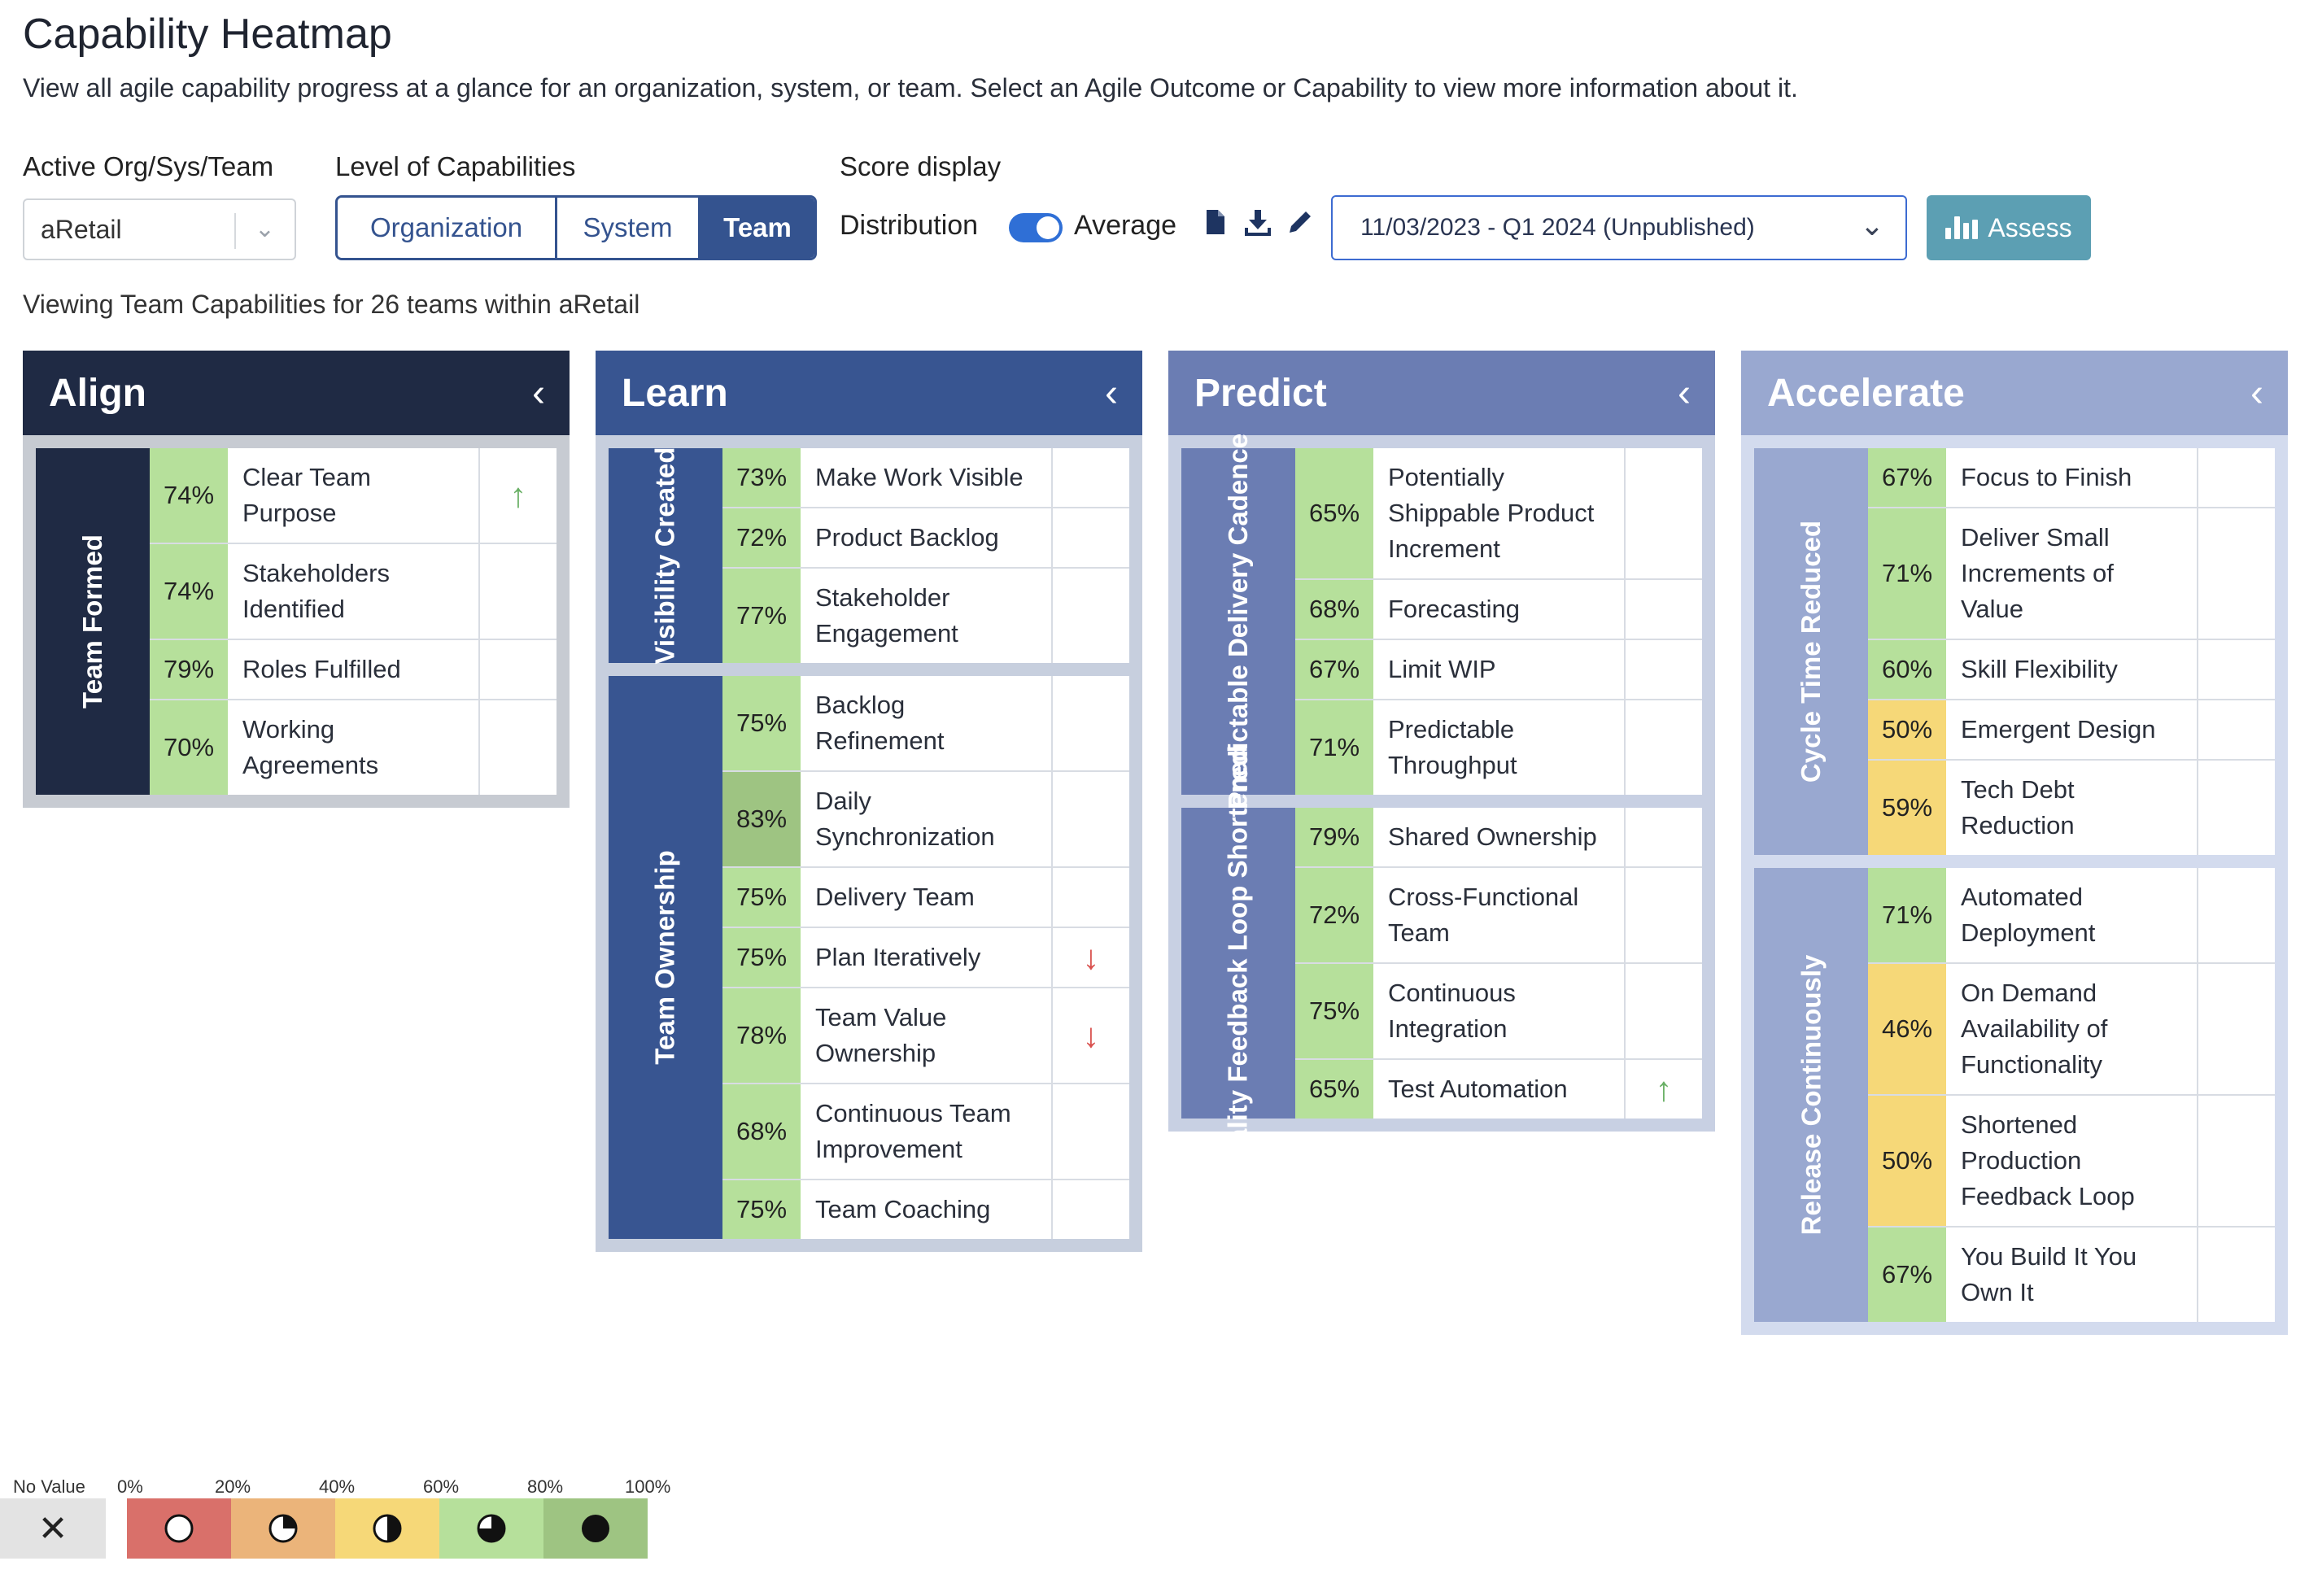 The image size is (2309, 1596). I want to click on capability-row: 75% Delivery Team, so click(925, 898).